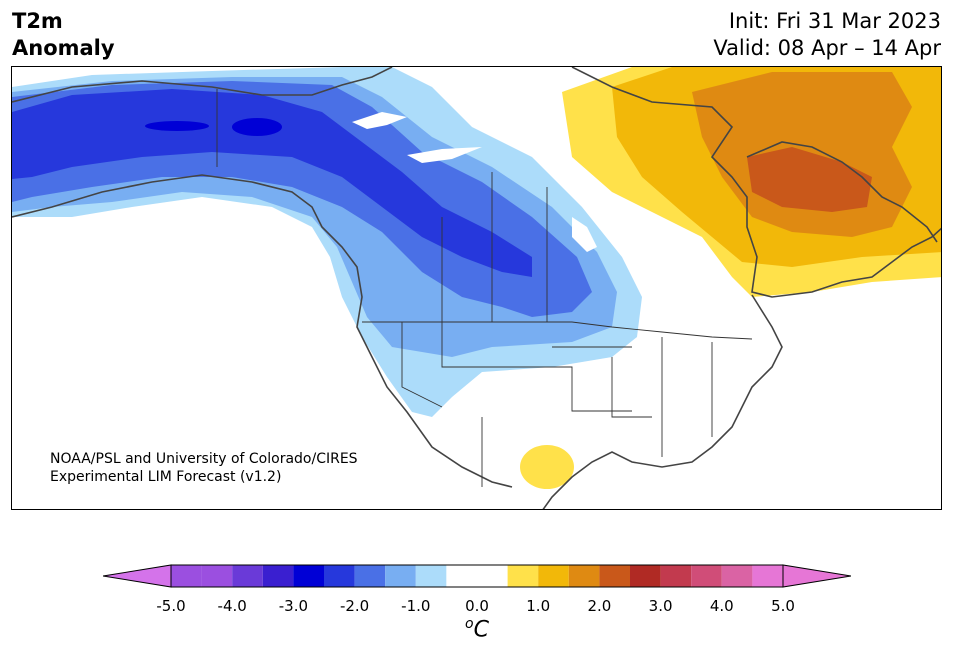 The height and width of the screenshot is (656, 953). I want to click on colorbar-unit: oC, so click(477, 629).